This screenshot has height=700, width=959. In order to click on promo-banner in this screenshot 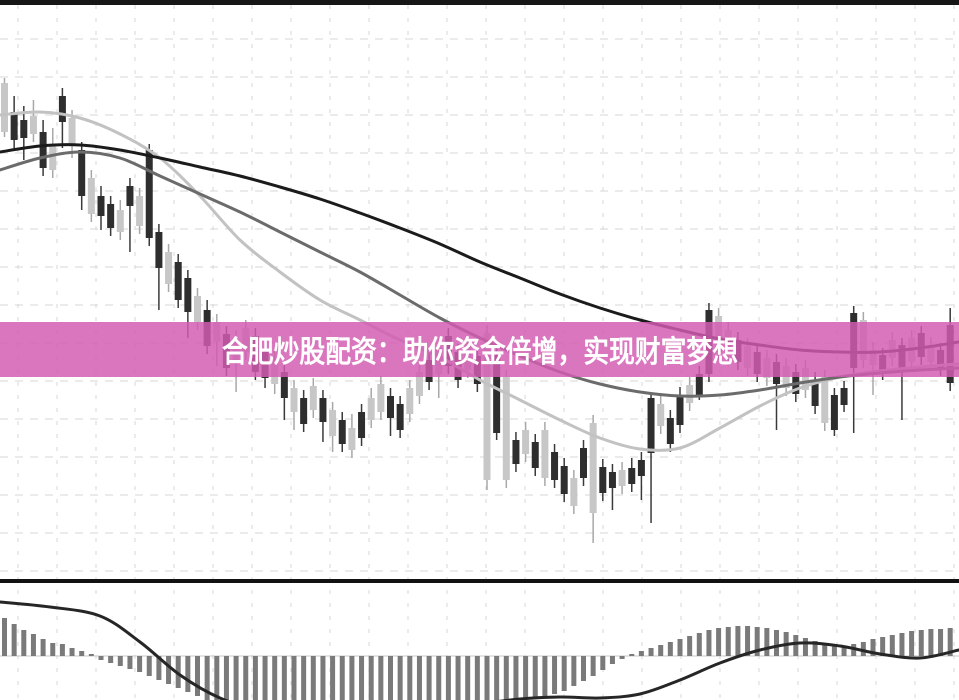, I will do `click(479, 349)`.